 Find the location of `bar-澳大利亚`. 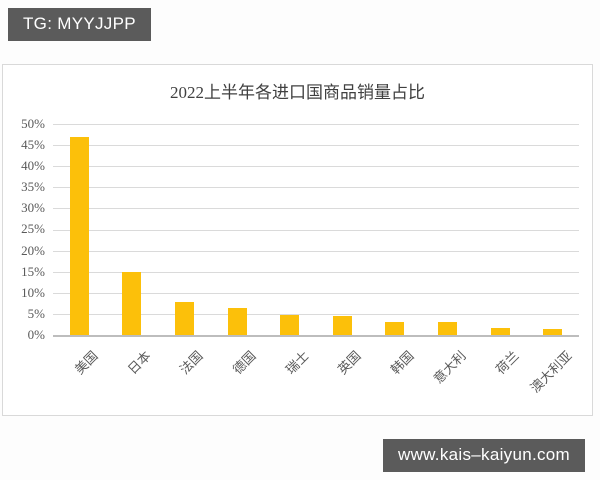

bar-澳大利亚 is located at coordinates (553, 332).